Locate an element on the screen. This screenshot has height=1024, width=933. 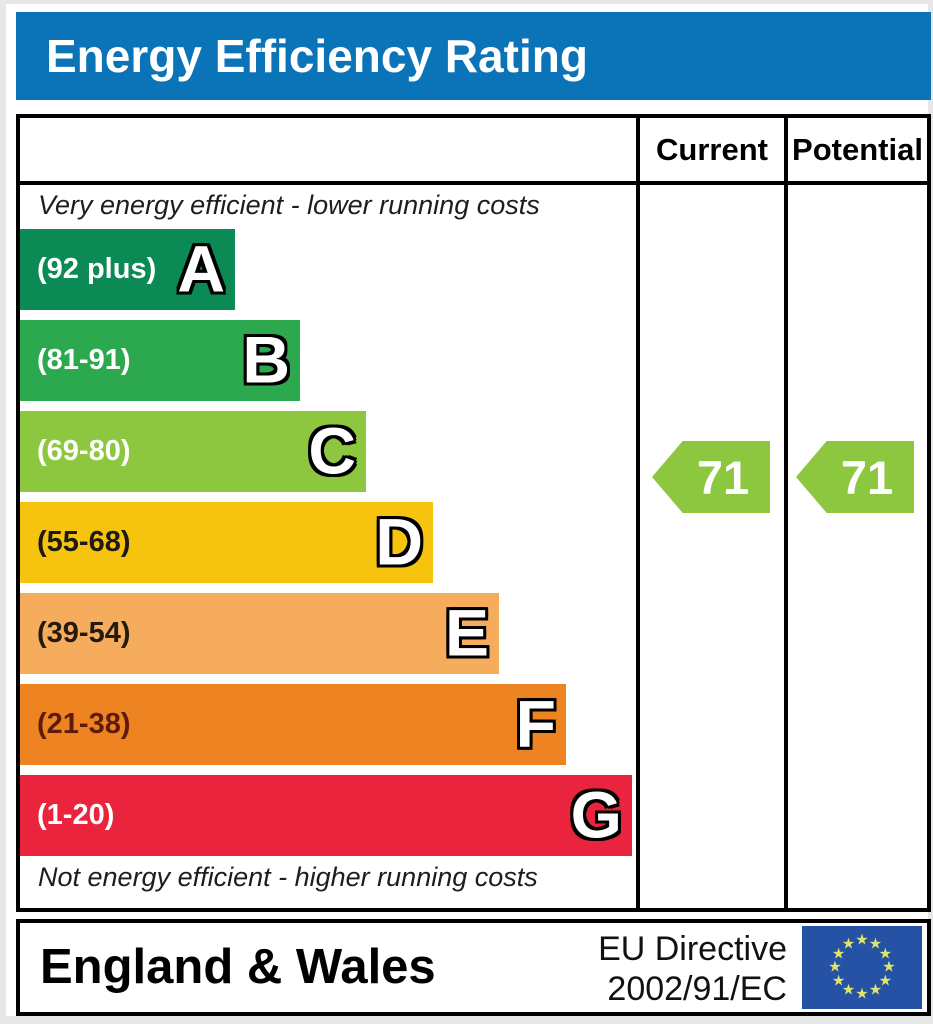
band-letter: D is located at coordinates (399, 541).